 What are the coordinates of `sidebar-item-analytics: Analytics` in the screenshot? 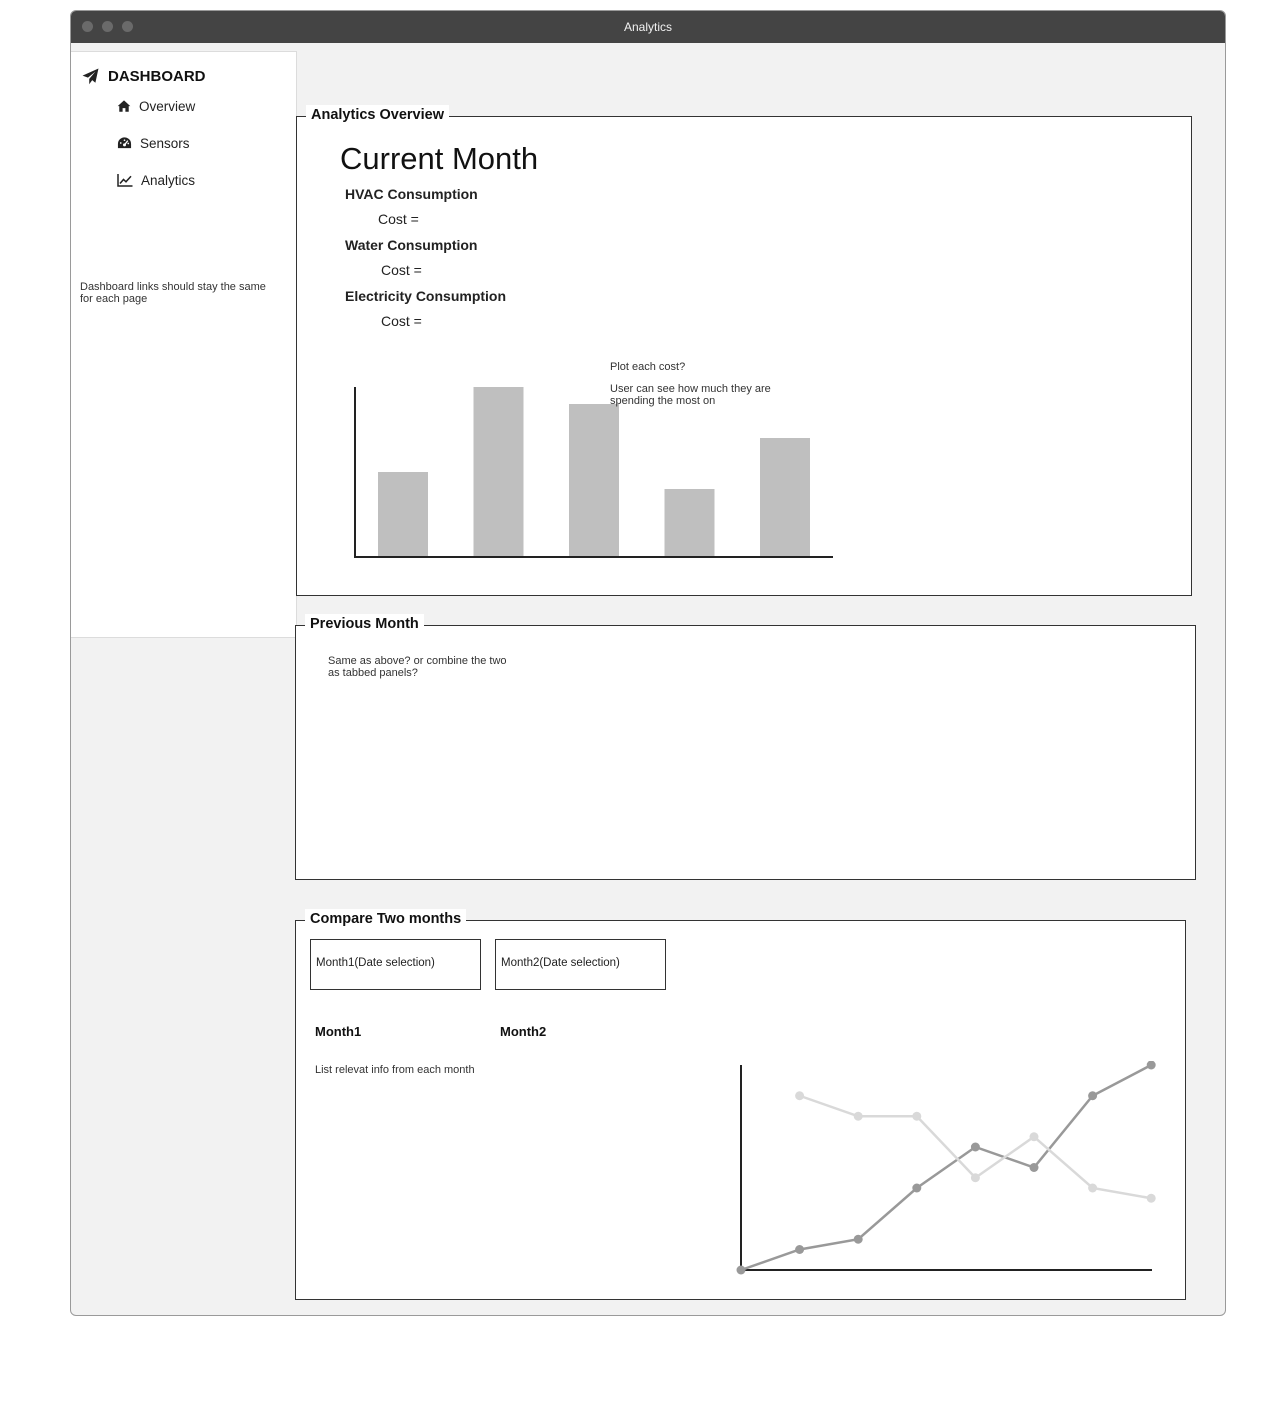 It's located at (156, 180).